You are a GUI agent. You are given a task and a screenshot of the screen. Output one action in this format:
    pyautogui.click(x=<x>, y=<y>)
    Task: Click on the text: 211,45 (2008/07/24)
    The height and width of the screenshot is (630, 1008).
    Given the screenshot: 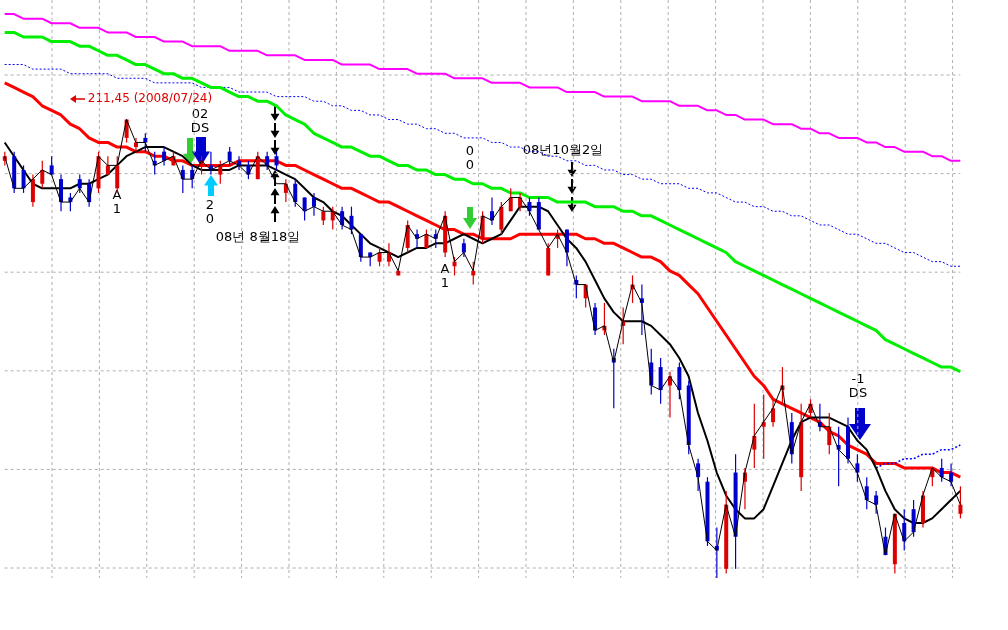 What is the action you would take?
    pyautogui.click(x=150, y=98)
    